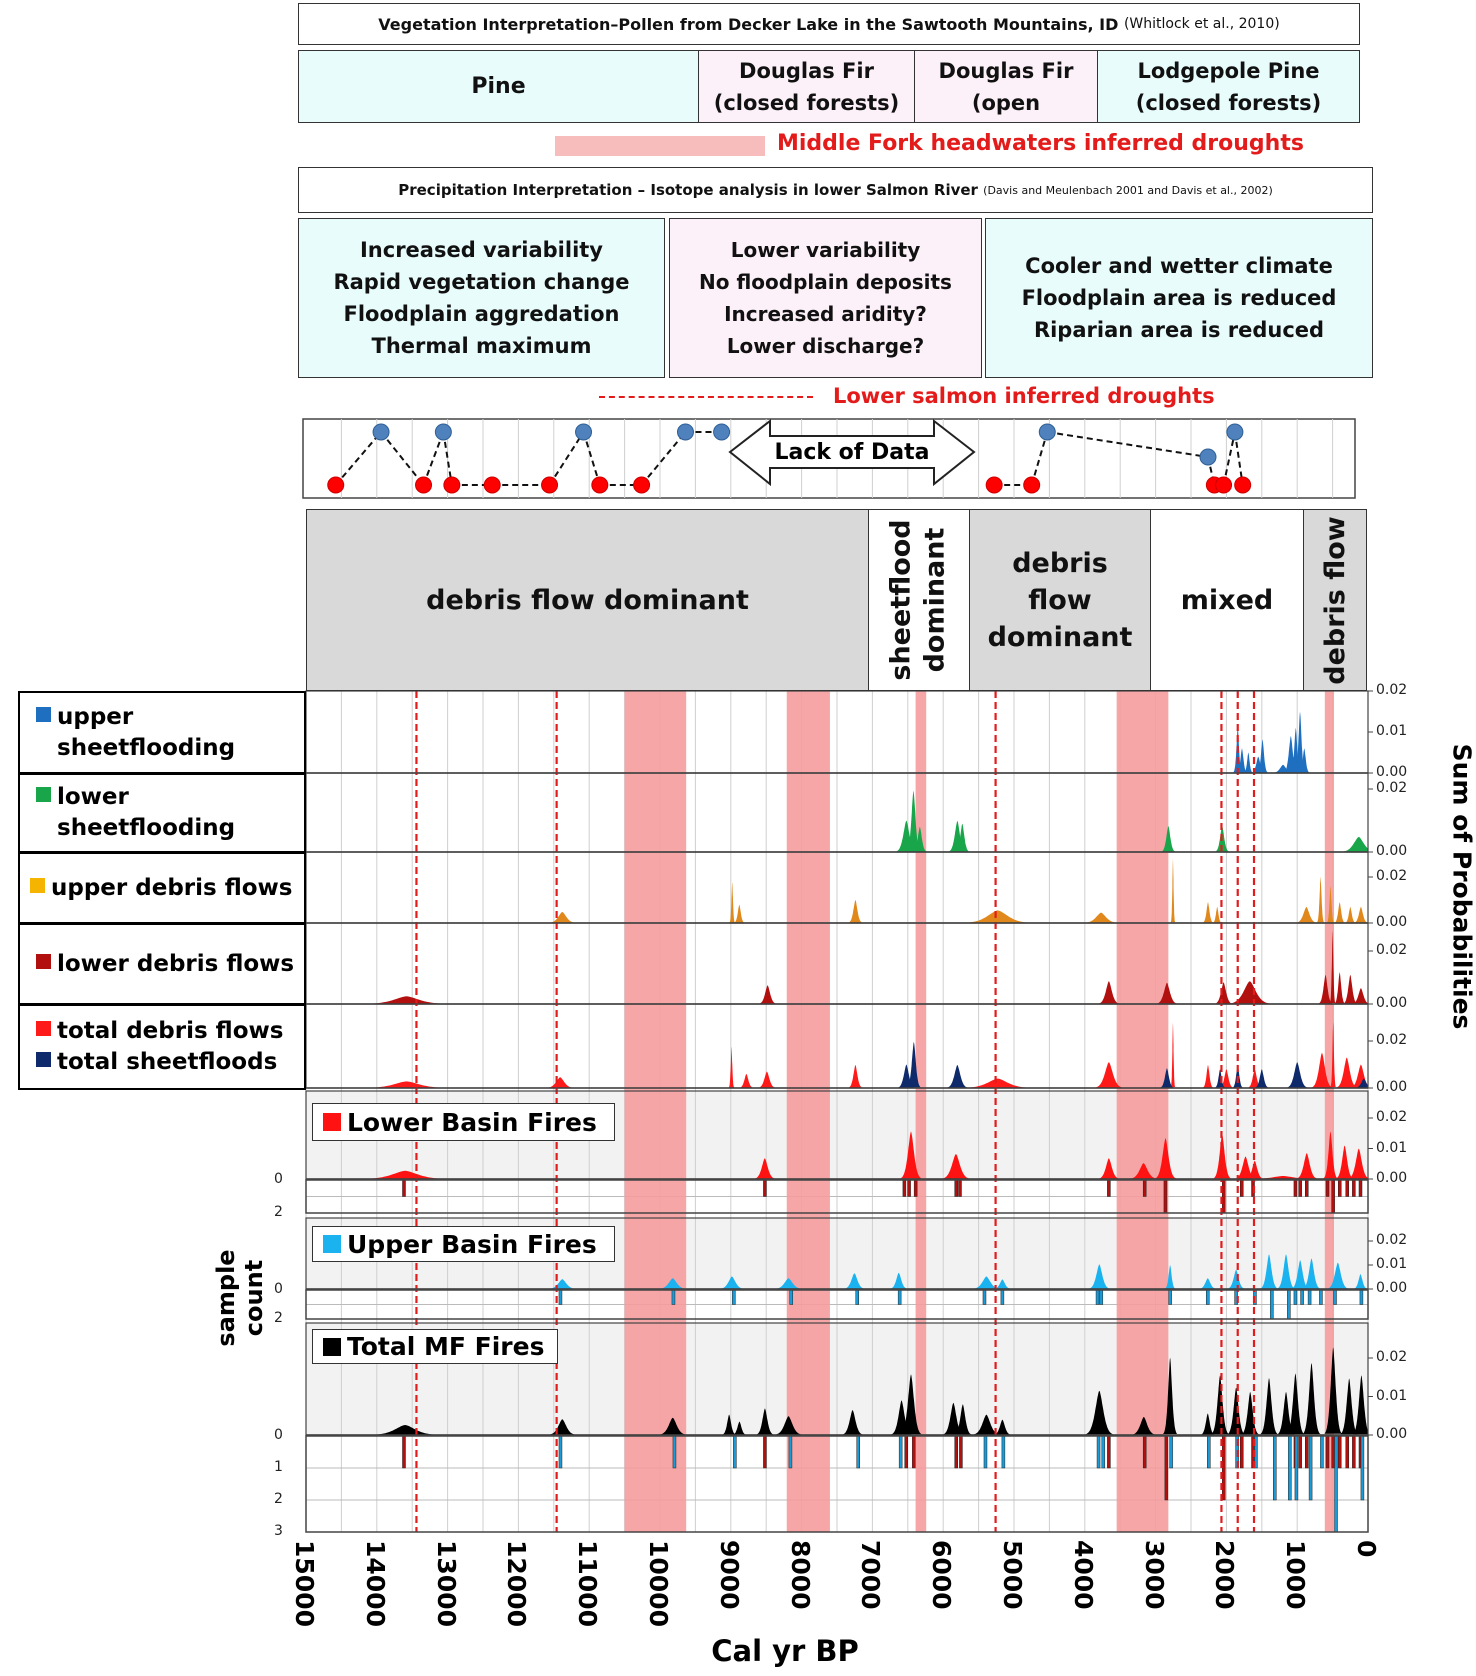 The width and height of the screenshot is (1476, 1676). Describe the element at coordinates (1392, 1003) in the screenshot. I see `y-tick-label: 0.00` at that location.